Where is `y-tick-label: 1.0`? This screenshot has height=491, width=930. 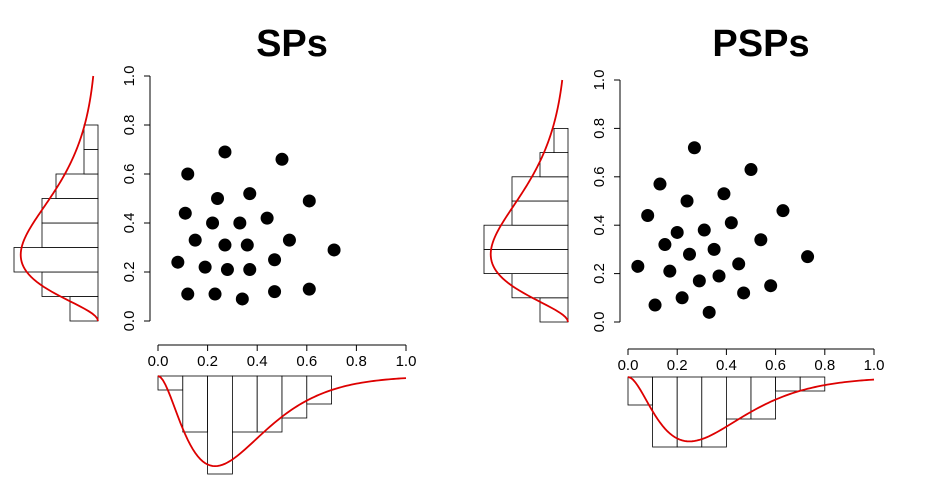 y-tick-label: 1.0 is located at coordinates (129, 76).